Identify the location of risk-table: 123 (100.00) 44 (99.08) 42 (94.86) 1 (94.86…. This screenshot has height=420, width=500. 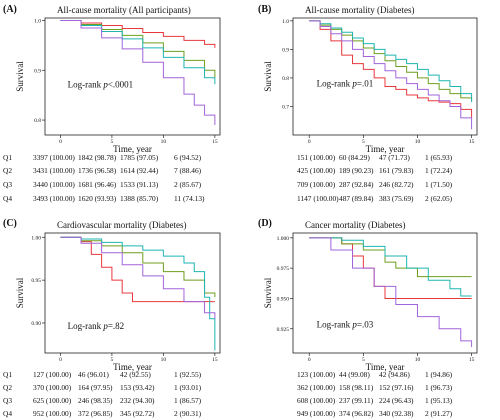
(375, 394).